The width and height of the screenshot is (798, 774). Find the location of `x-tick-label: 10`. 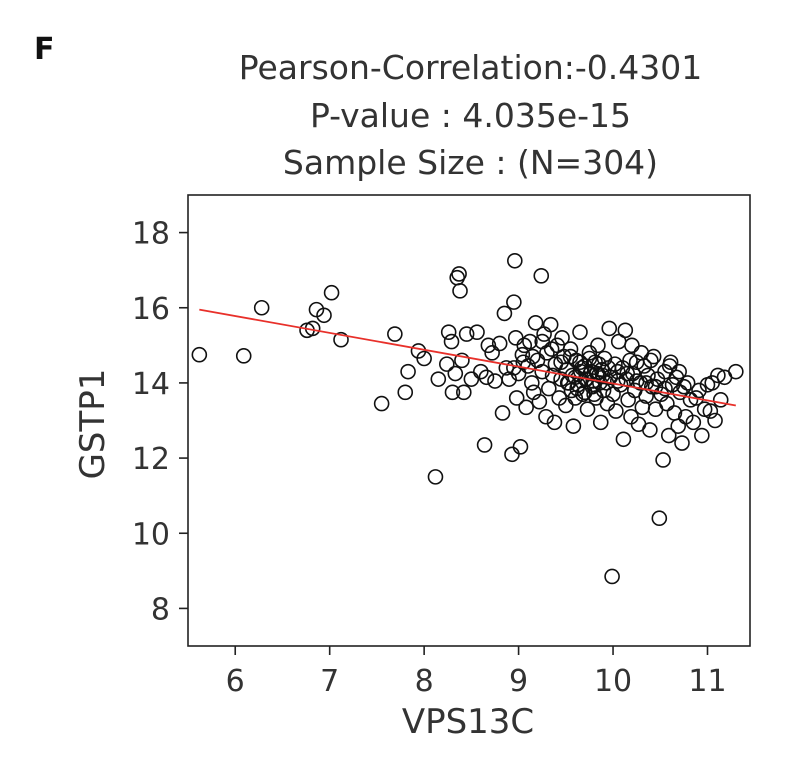

x-tick-label: 10 is located at coordinates (613, 681).